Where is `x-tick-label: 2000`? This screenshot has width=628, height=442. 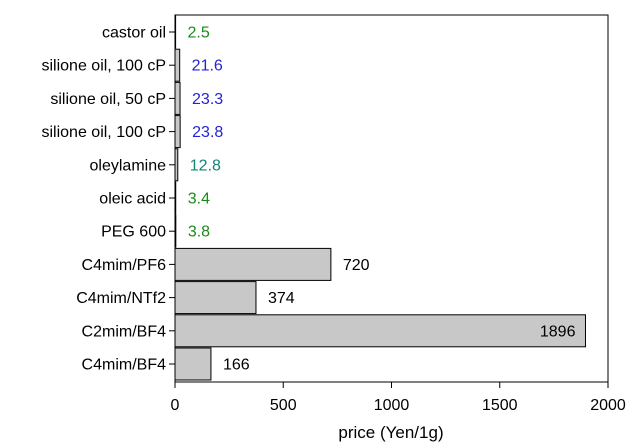 x-tick-label: 2000 is located at coordinates (608, 405).